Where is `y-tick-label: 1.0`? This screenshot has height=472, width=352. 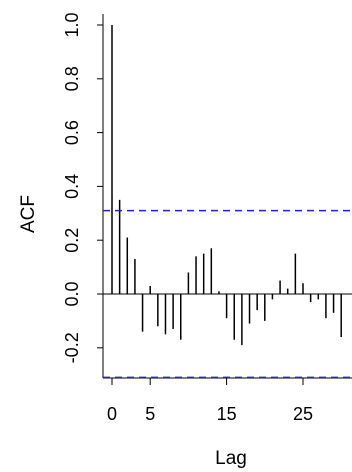
y-tick-label: 1.0 is located at coordinates (72, 24).